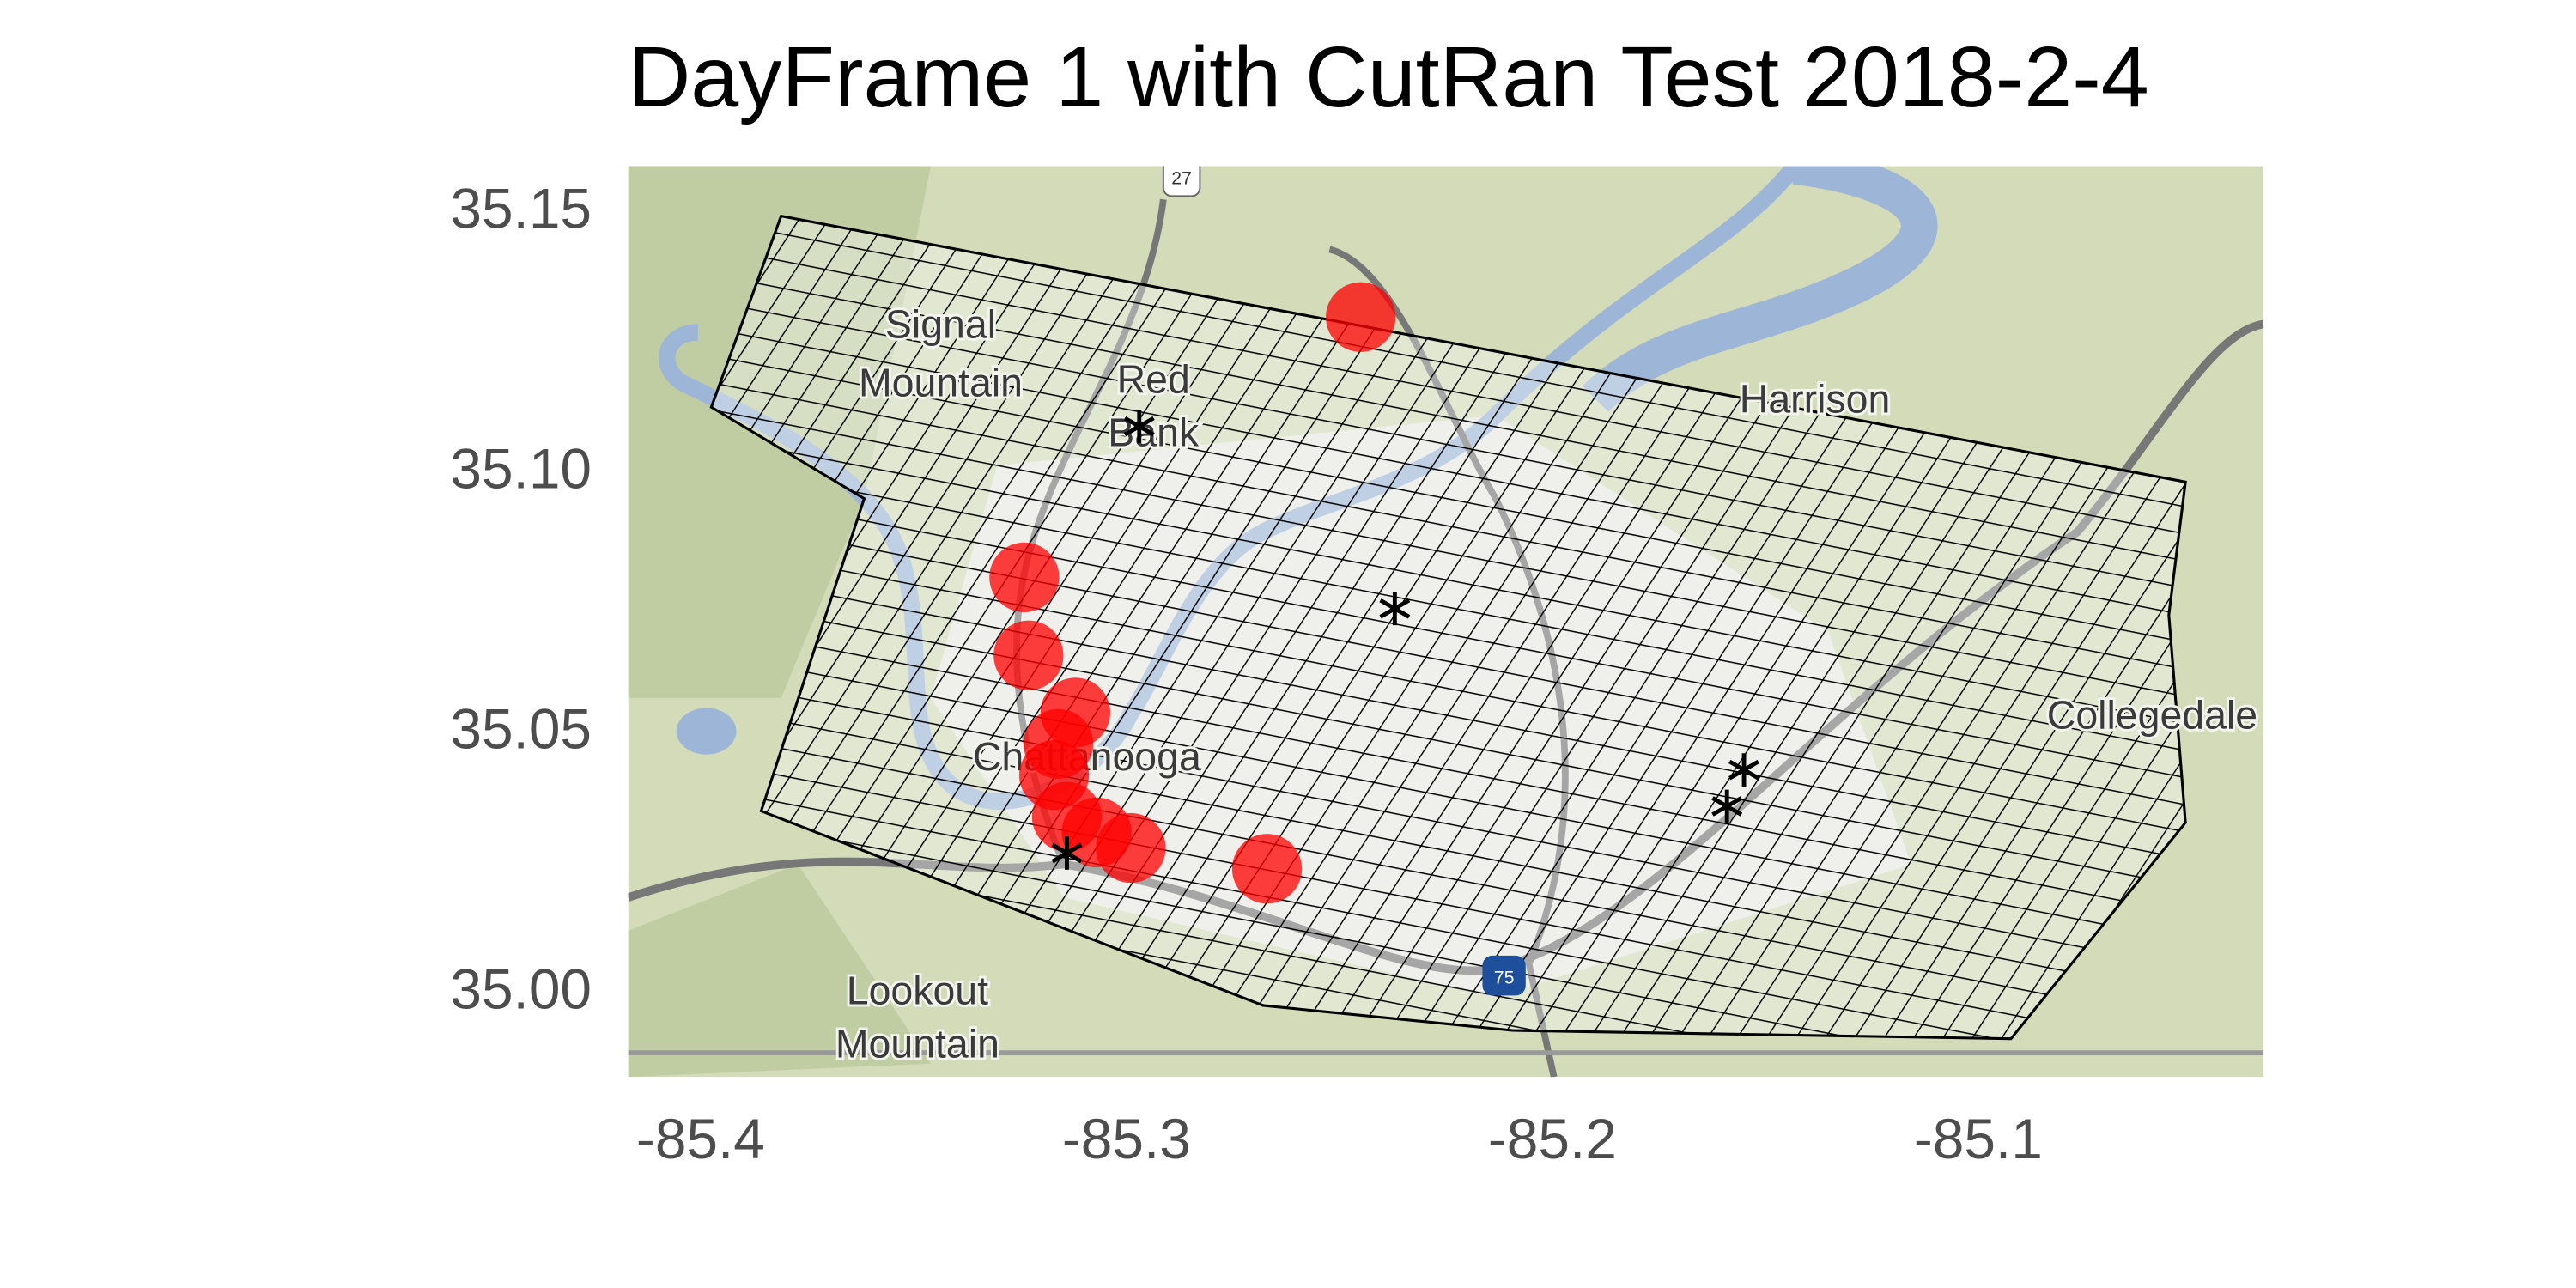 This screenshot has width=2576, height=1288. What do you see at coordinates (1181, 178) in the screenshot?
I see `map-label: 27` at bounding box center [1181, 178].